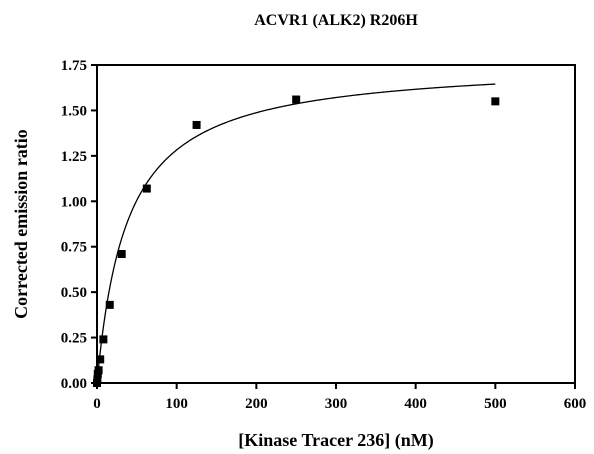 The width and height of the screenshot is (594, 454). I want to click on x-tick-label: 0, so click(97, 404).